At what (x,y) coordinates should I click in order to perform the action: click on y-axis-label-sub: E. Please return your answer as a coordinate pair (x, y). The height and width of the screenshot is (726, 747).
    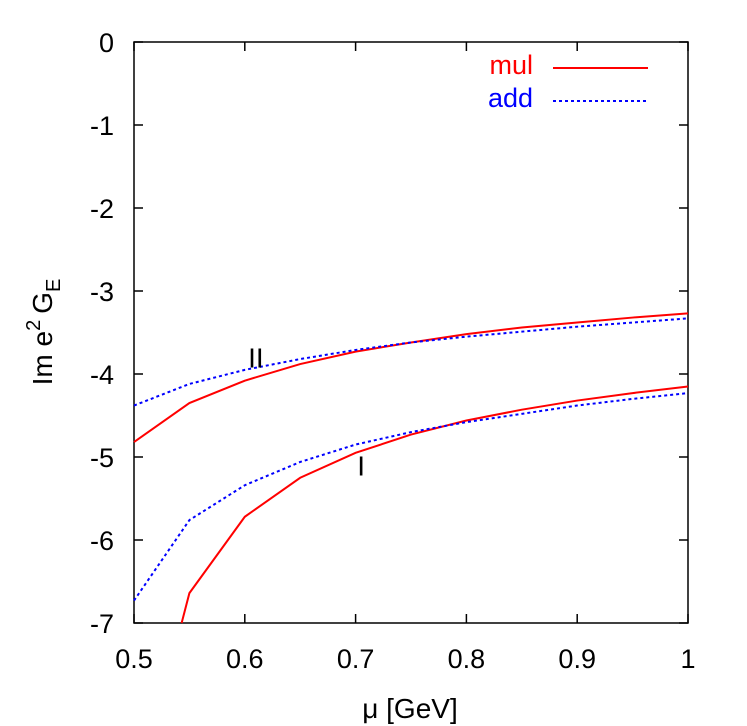
    Looking at the image, I should click on (54, 285).